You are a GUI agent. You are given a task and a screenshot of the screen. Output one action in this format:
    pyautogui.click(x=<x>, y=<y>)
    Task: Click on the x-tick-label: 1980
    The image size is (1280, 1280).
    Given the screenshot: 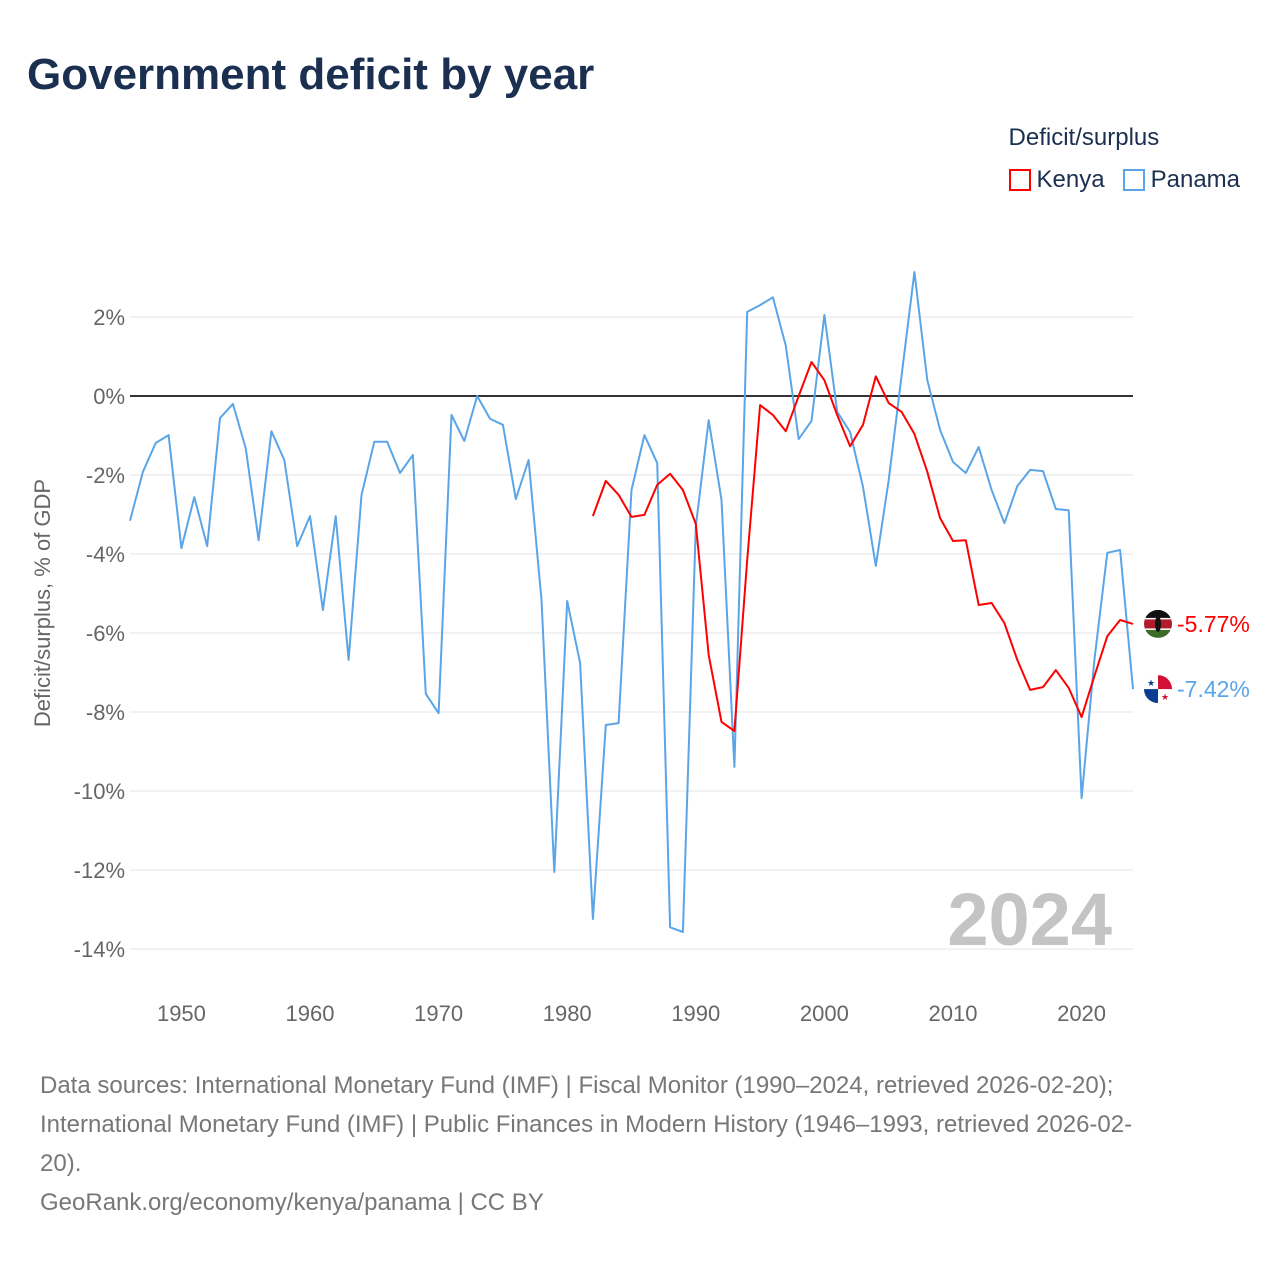 What is the action you would take?
    pyautogui.click(x=567, y=1013)
    